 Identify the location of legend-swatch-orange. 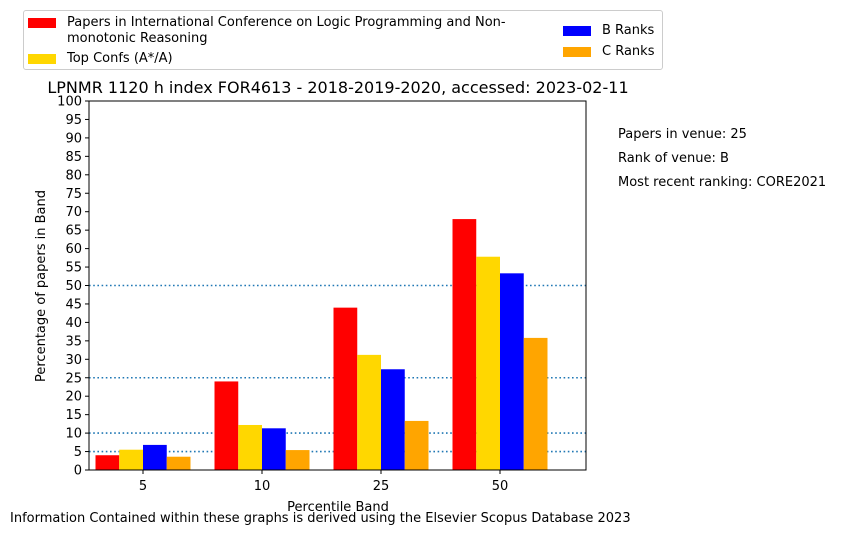
(577, 52).